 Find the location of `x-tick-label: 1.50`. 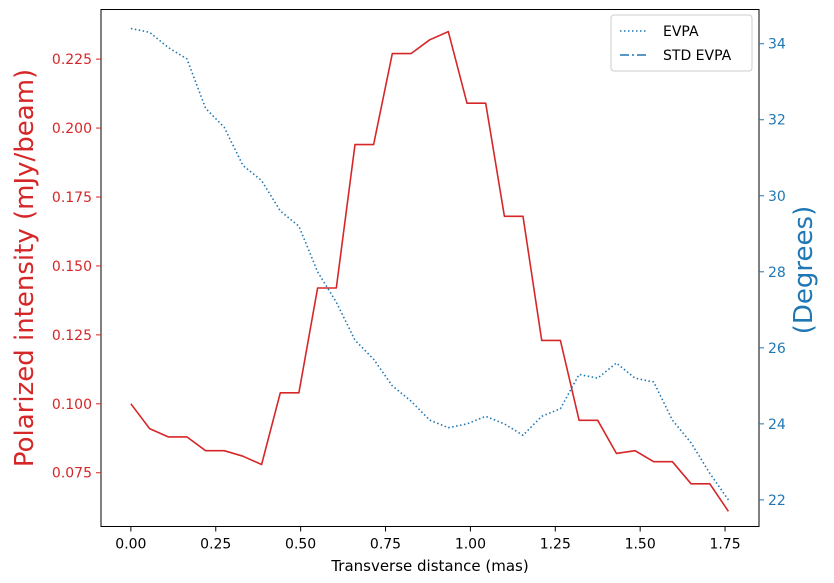

x-tick-label: 1.50 is located at coordinates (640, 545).